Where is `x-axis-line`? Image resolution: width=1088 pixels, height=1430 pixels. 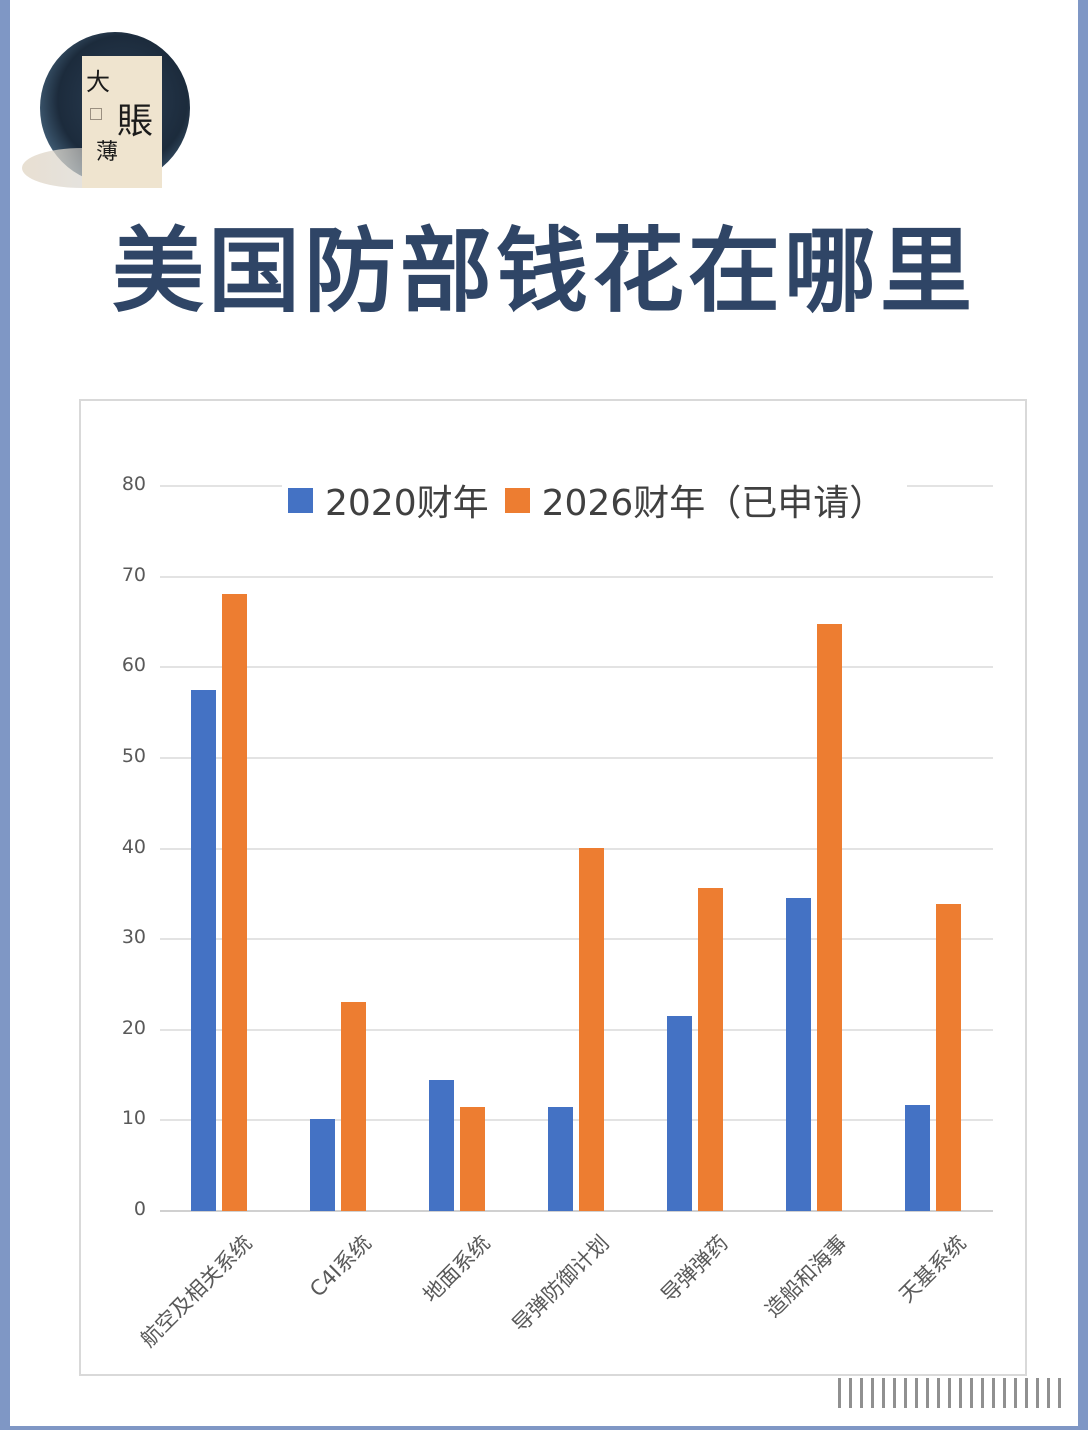
x-axis-line is located at coordinates (576, 1211).